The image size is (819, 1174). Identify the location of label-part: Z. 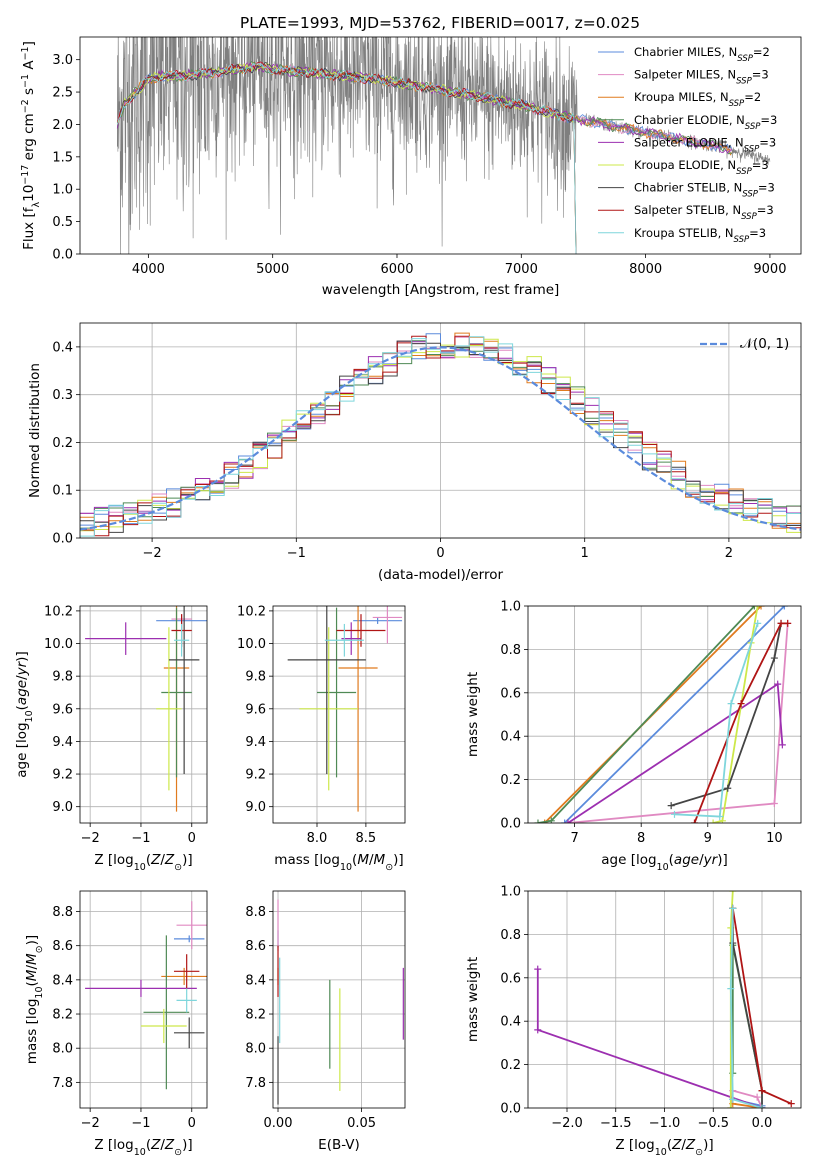
(690, 1145).